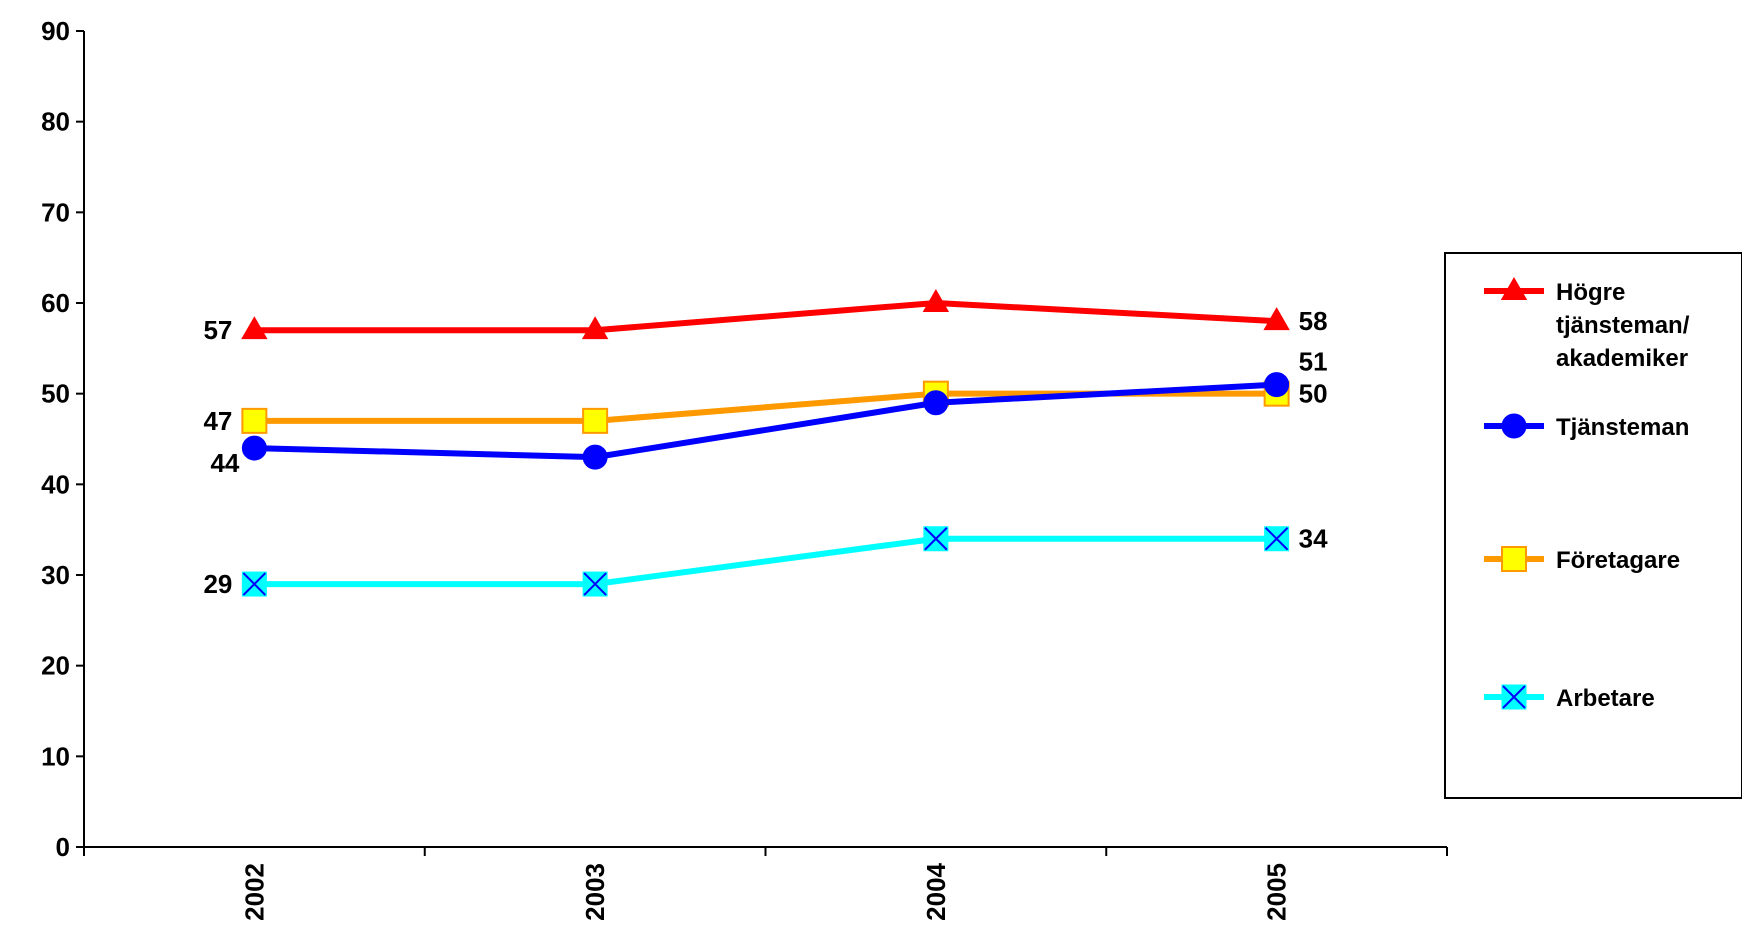  I want to click on y-tick-label: 40, so click(55, 484).